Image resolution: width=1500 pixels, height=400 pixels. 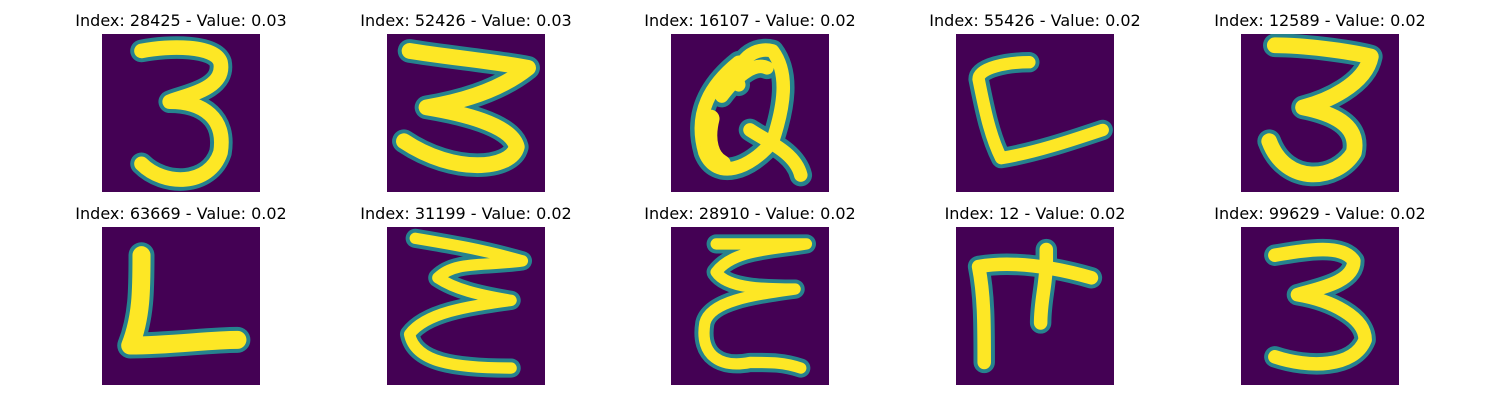 I want to click on panel-title: Index: 28425 - Value: 0.03, so click(x=181, y=20).